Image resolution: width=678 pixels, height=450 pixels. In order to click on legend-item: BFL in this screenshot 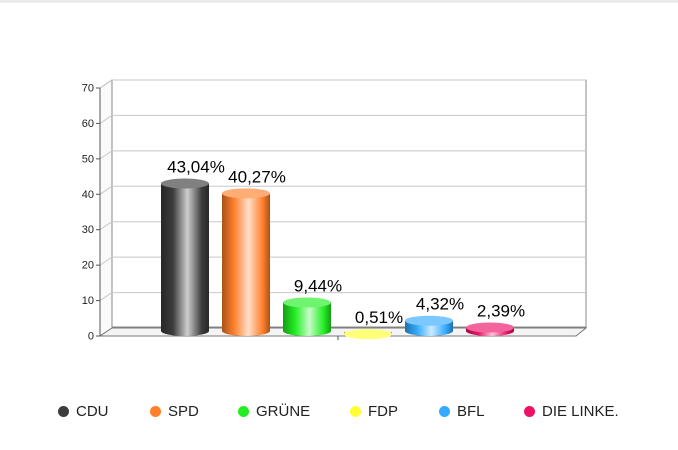, I will do `click(462, 411)`.